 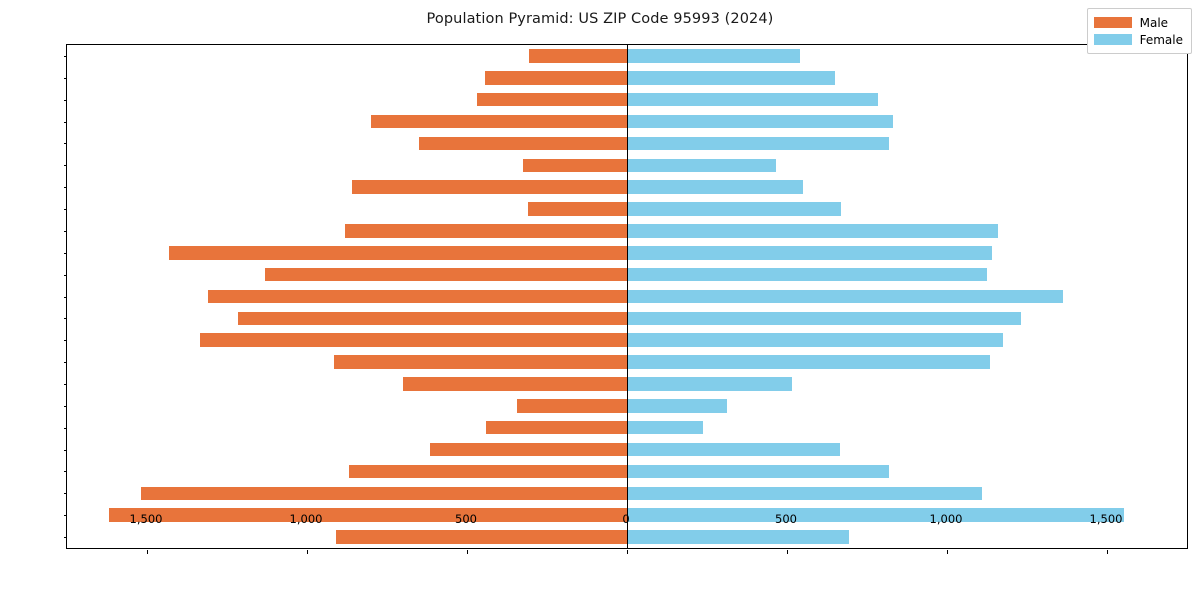 What do you see at coordinates (1138, 39) in the screenshot?
I see `legend-item-female: Female` at bounding box center [1138, 39].